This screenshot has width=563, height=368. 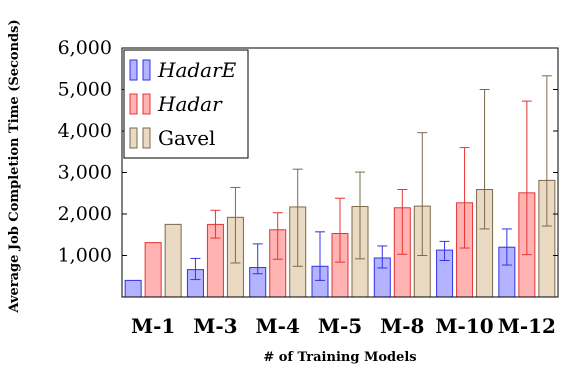 I want to click on x-category-label: M-10, so click(x=464, y=326).